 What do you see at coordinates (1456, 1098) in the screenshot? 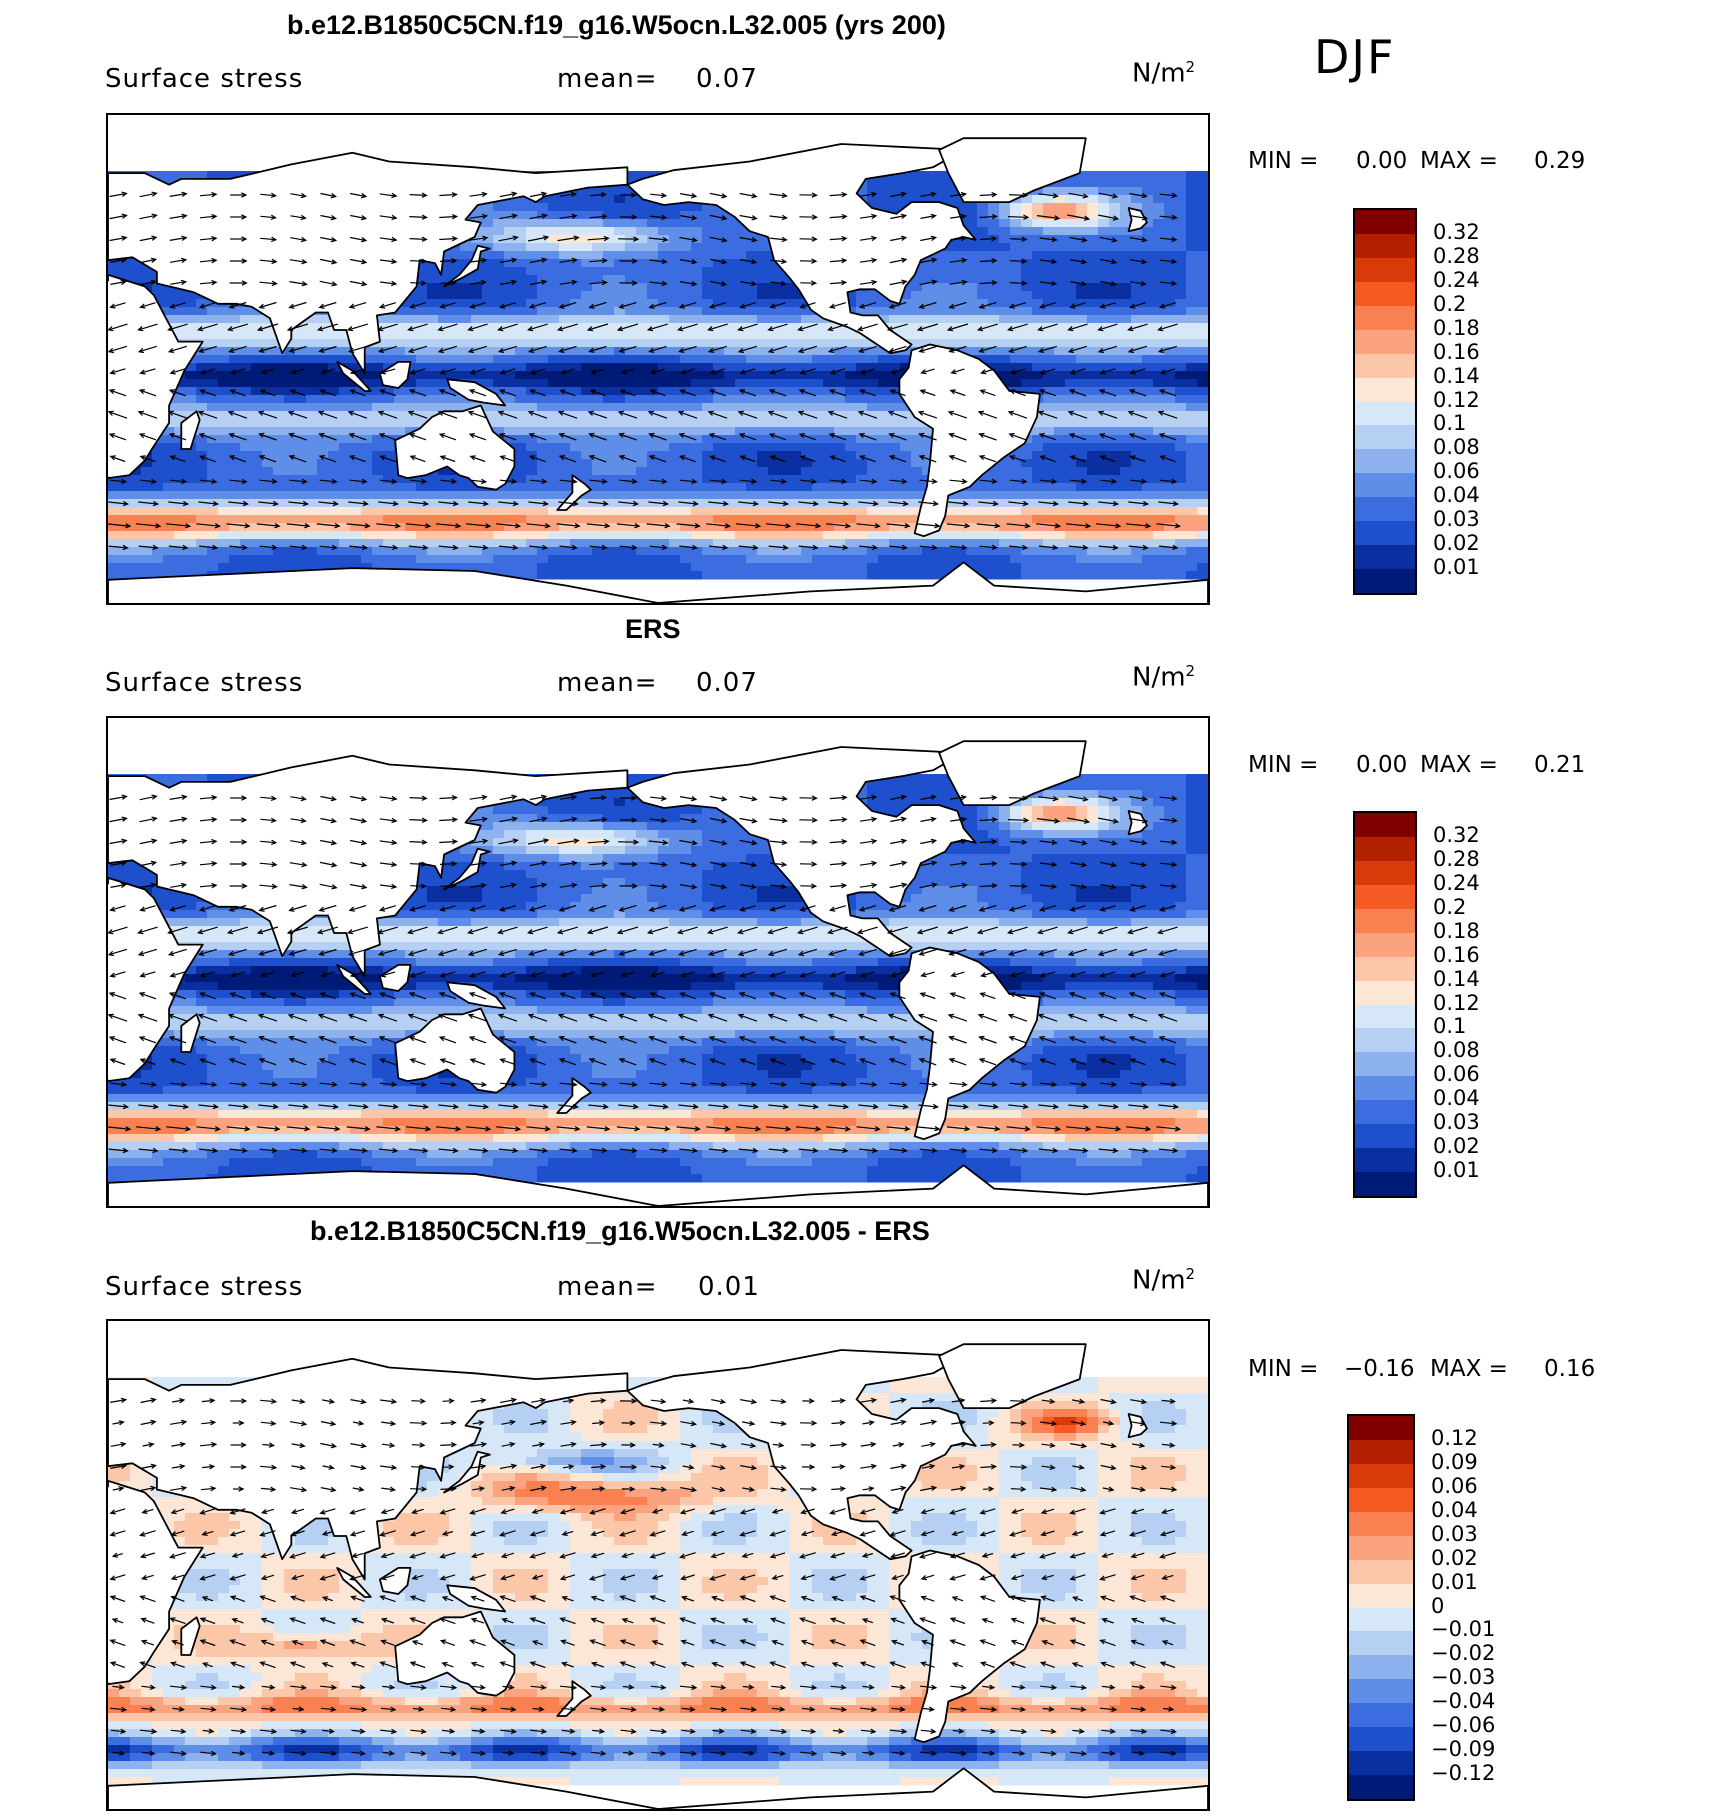
I see `colorbar-level-label: 0.04` at bounding box center [1456, 1098].